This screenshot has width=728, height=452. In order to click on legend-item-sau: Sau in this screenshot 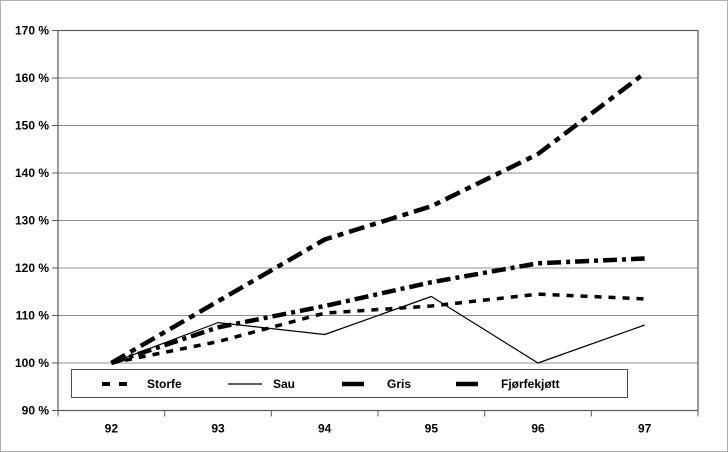, I will do `click(261, 383)`.